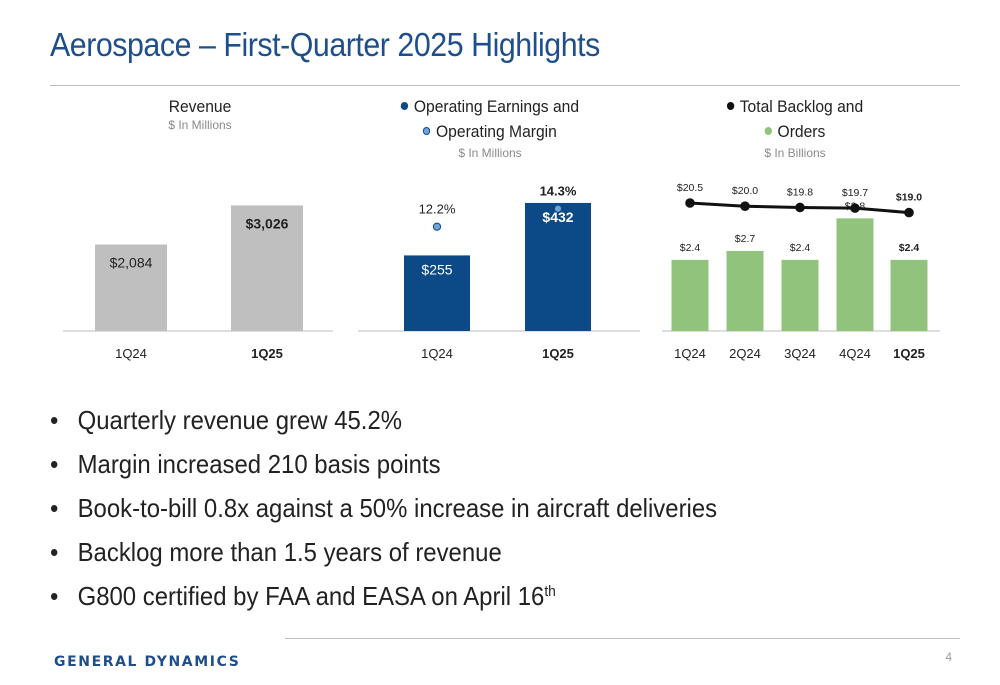 This screenshot has height=685, width=1000. Describe the element at coordinates (909, 198) in the screenshot. I see `backlog-data-label: $19.0` at that location.